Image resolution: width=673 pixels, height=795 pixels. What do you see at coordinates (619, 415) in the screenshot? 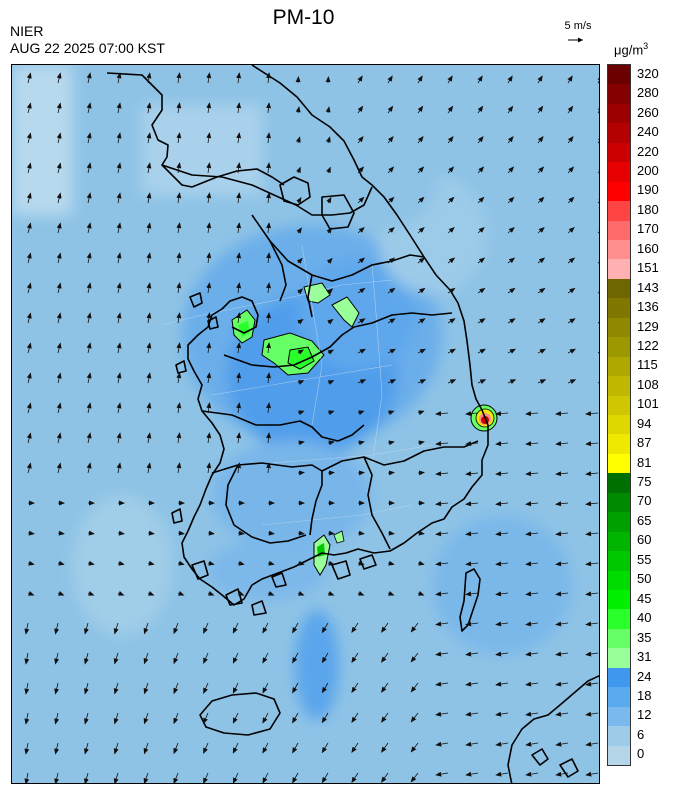
I see `colorbar` at bounding box center [619, 415].